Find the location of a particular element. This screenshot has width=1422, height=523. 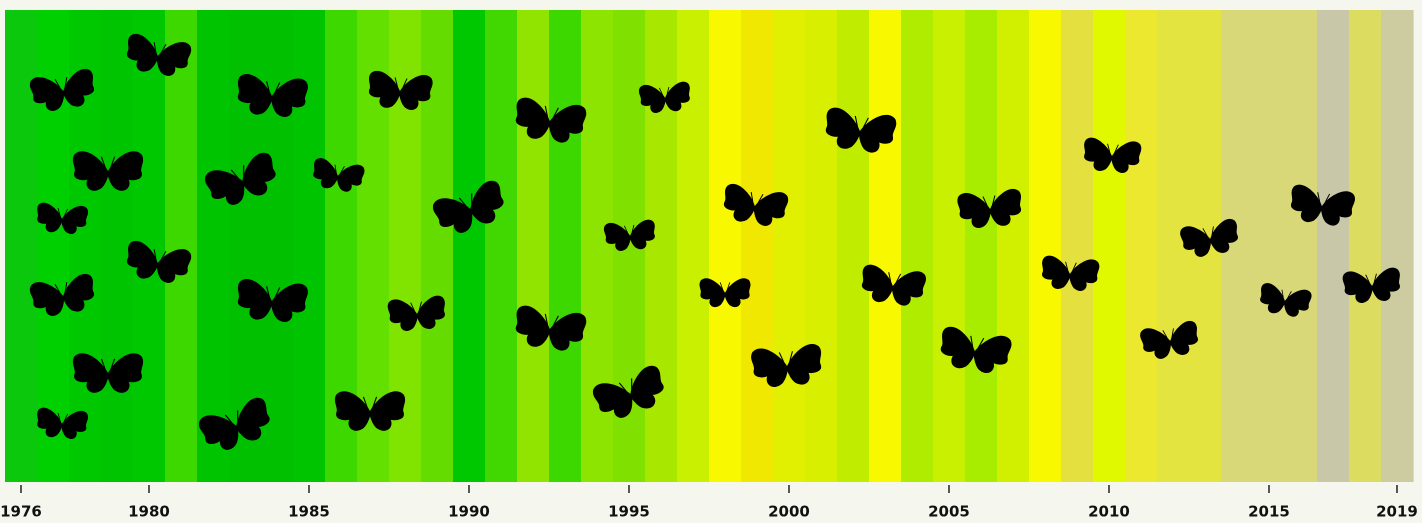

x-tick-label: 1985 is located at coordinates (309, 512).